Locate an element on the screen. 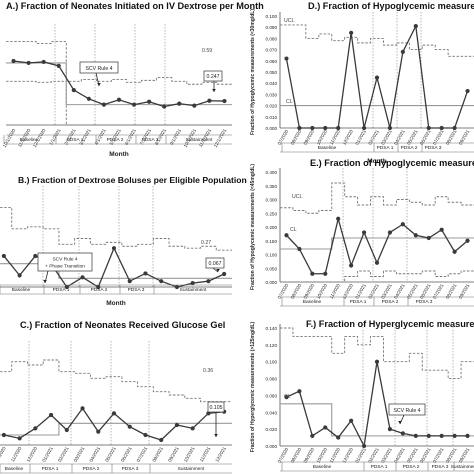 This screenshot has height=474, width=474. y-tick-label: 0.050 is located at coordinates (272, 72).